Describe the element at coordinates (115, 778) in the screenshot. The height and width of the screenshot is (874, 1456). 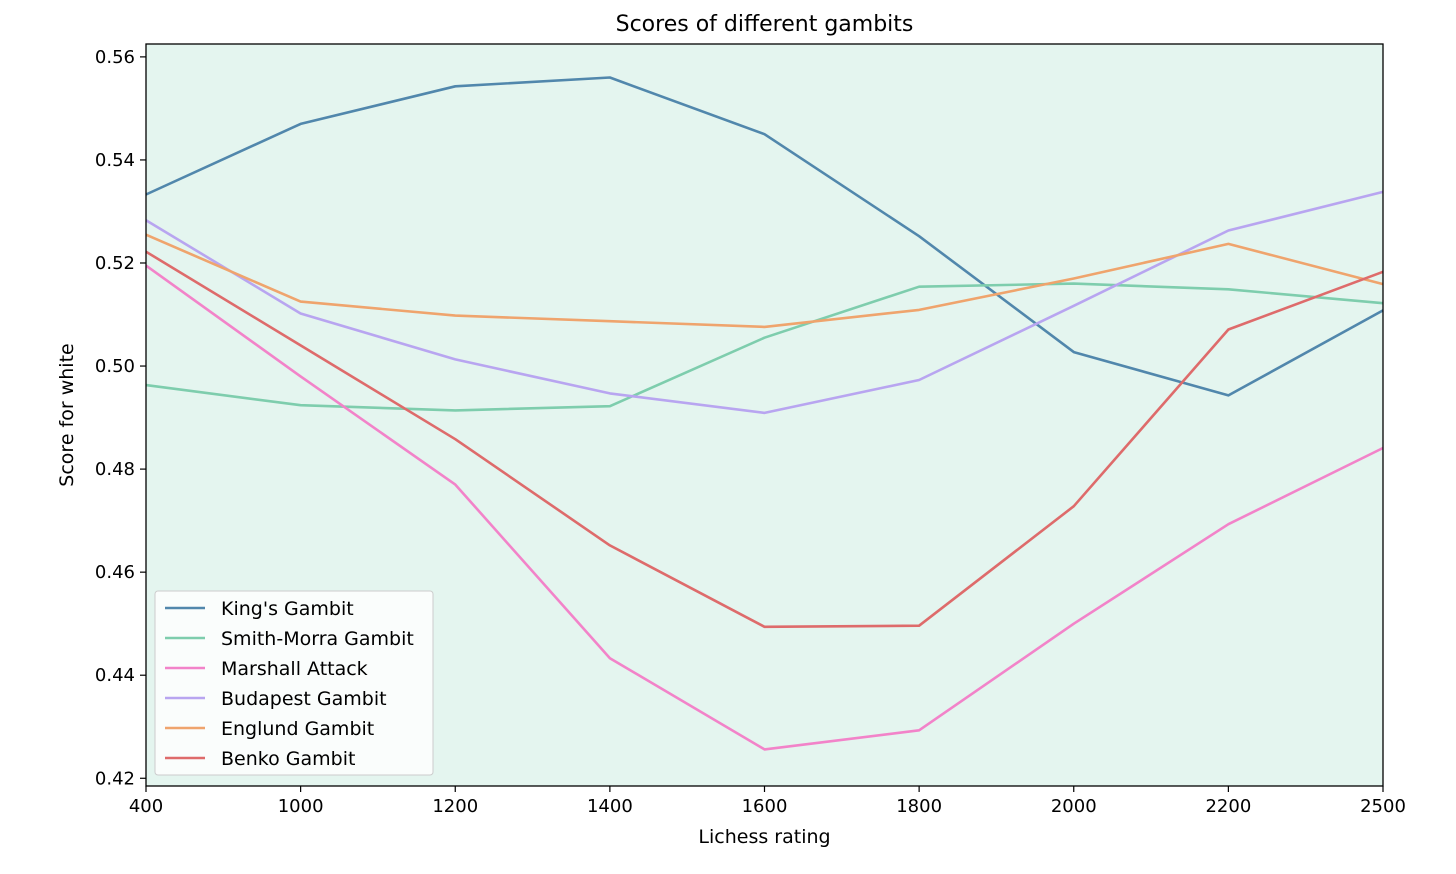
I see `y-tick-label: 0.42` at that location.